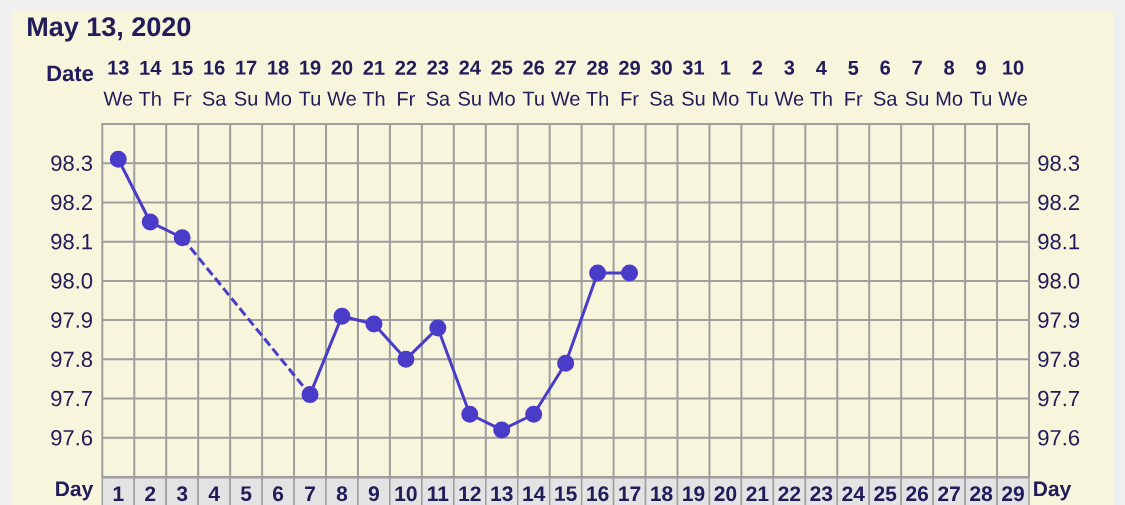  Describe the element at coordinates (789, 494) in the screenshot. I see `x-tick-label: 22` at that location.